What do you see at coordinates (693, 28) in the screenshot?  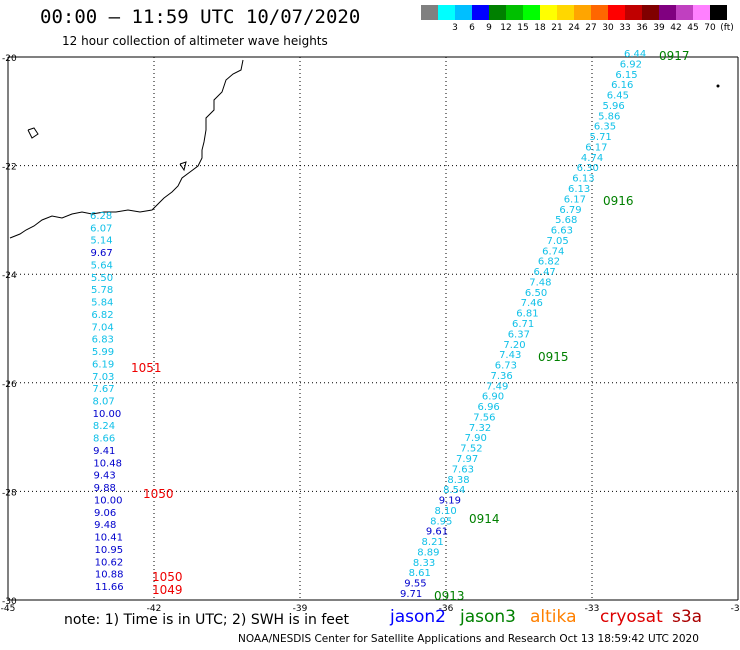 I see `legend-label: 45` at bounding box center [693, 28].